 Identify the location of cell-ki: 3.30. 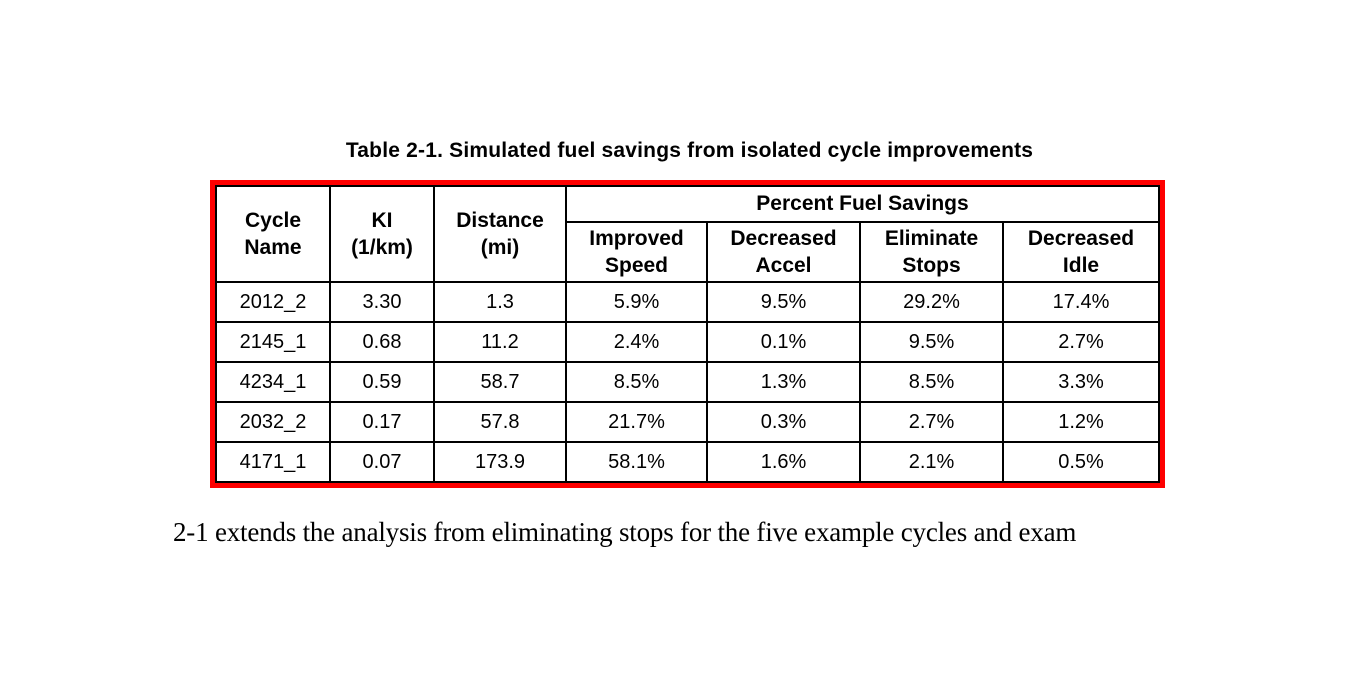
(382, 302).